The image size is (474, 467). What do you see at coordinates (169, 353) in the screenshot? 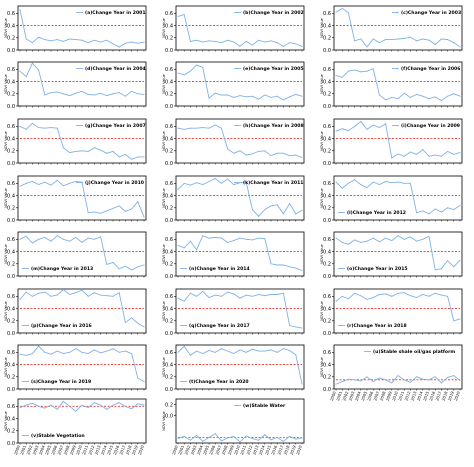
I see `y-tick-label: 0.6` at bounding box center [169, 353].